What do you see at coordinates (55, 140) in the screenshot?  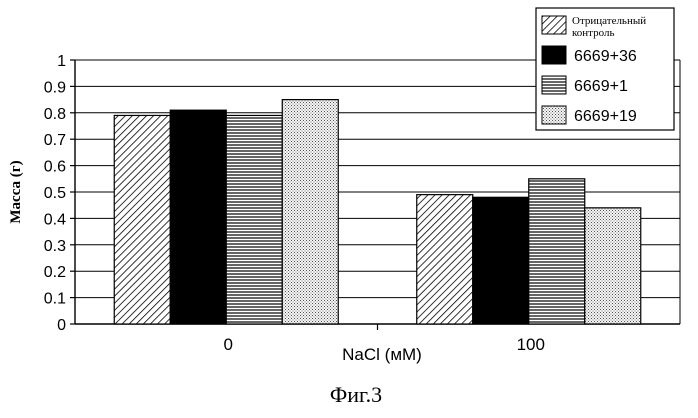 I see `y-tick-label: 0.7` at bounding box center [55, 140].